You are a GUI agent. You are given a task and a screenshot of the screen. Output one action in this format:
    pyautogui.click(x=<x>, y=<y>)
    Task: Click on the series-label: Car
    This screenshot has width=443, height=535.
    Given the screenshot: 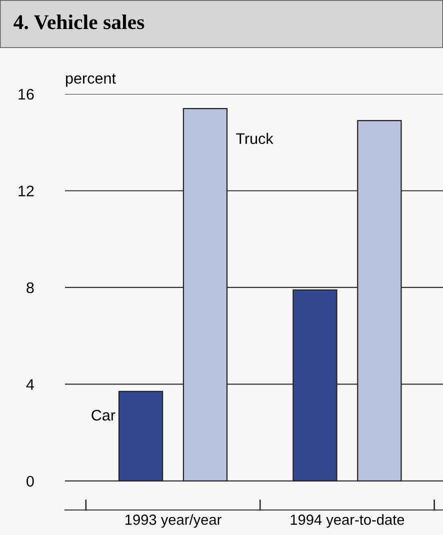 What is the action you would take?
    pyautogui.click(x=104, y=415)
    